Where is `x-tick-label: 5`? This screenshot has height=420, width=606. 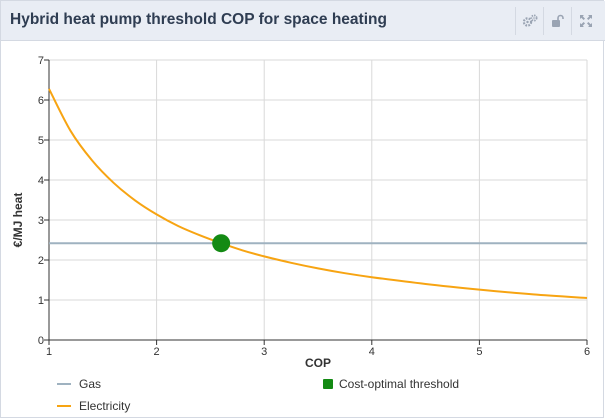 x-tick-label: 5 is located at coordinates (479, 352).